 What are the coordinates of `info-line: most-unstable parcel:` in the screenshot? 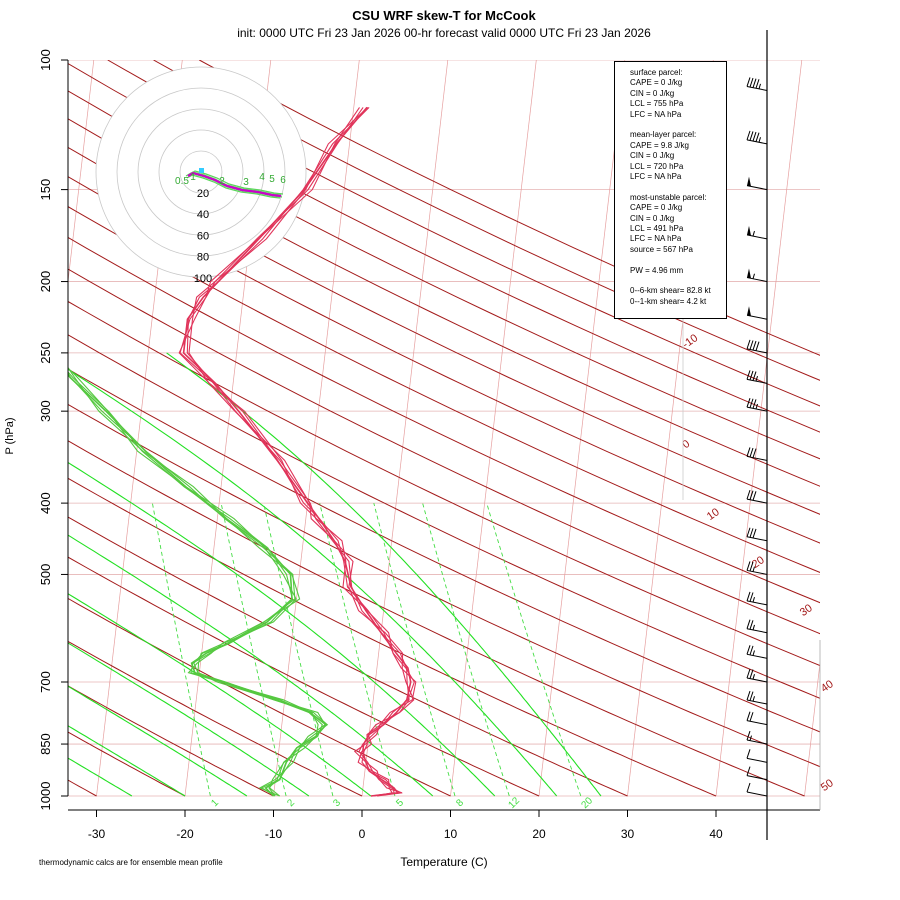 It's located at (668, 197).